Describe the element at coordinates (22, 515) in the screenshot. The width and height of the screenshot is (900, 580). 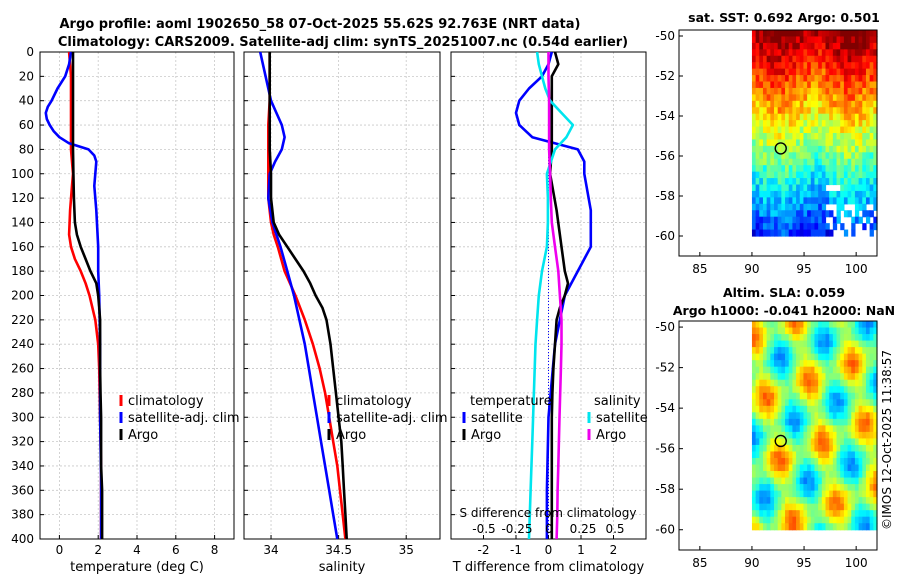
I see `ytick-label: 380` at that location.